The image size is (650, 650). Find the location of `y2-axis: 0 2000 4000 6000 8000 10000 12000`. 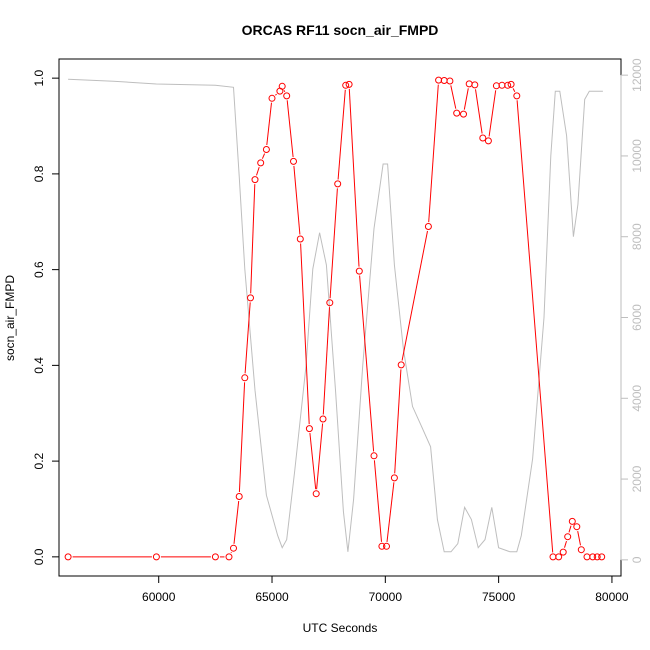

y2-axis: 0 2000 4000 6000 8000 10000 12000 is located at coordinates (632, 310).